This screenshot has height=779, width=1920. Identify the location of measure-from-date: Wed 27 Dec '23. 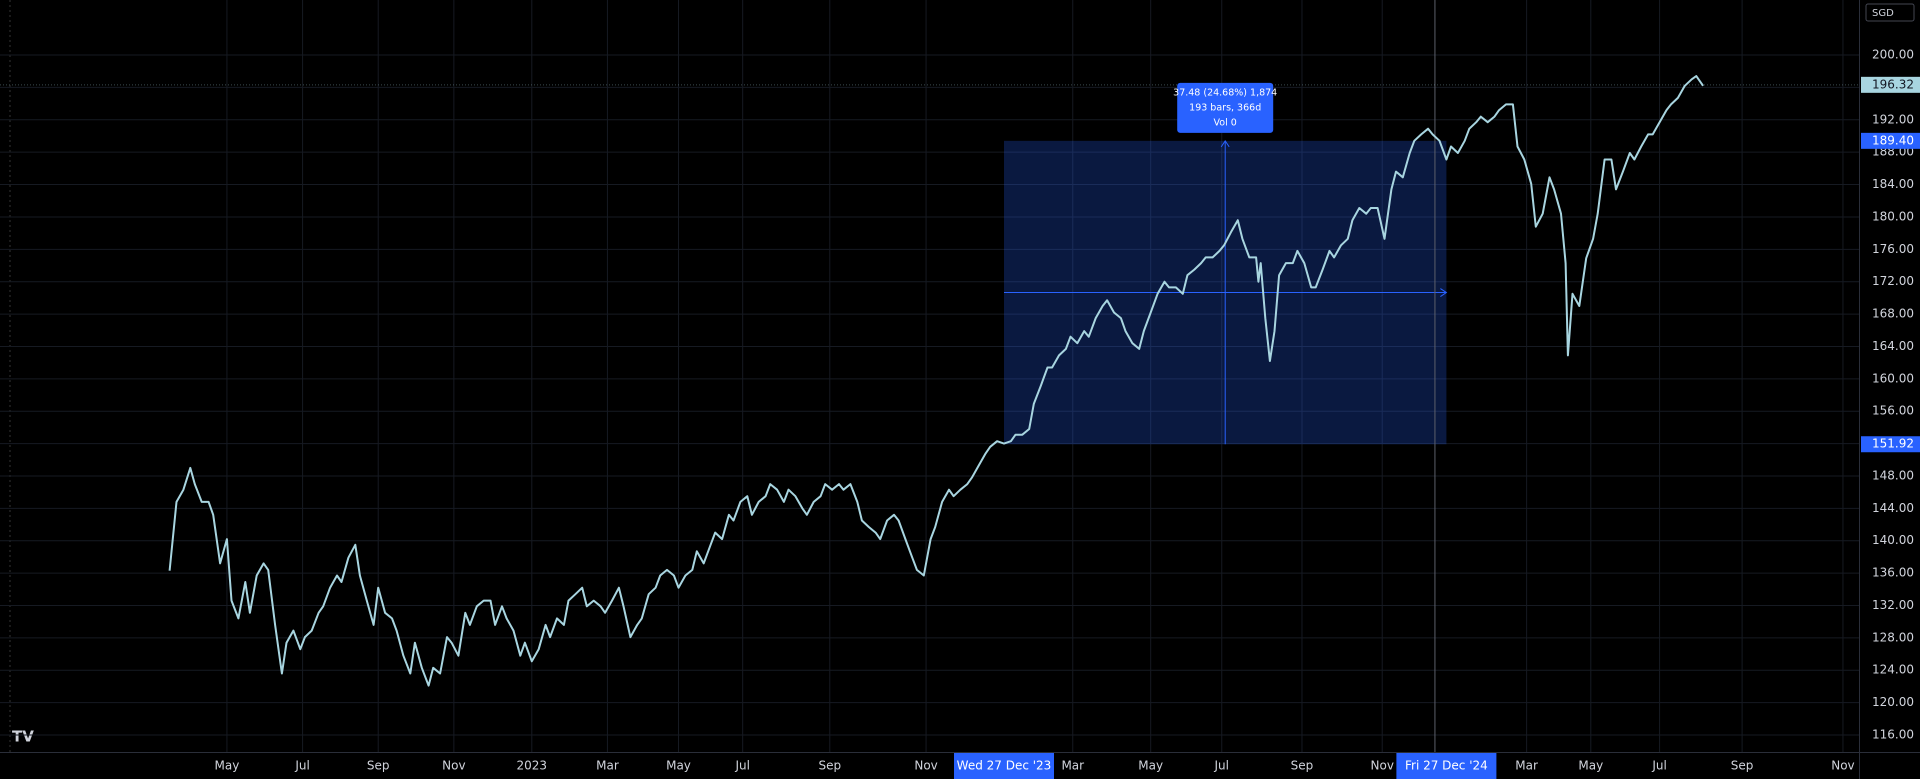
(1004, 766).